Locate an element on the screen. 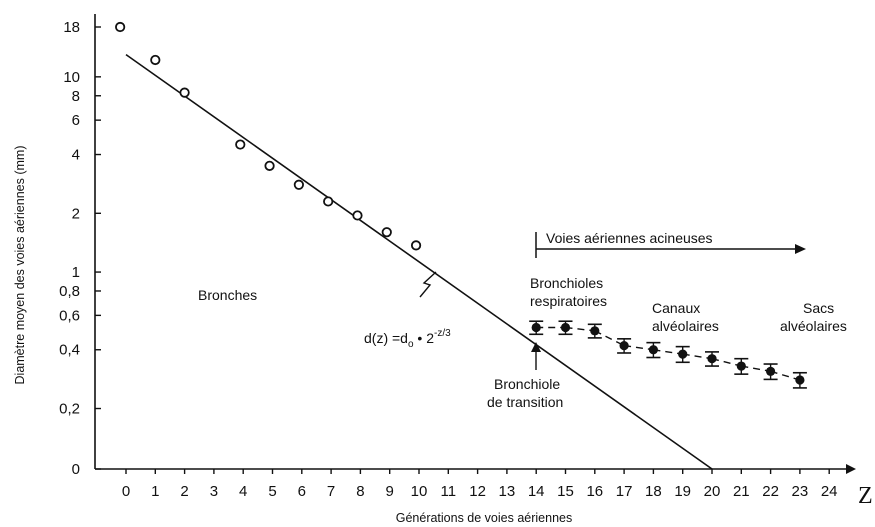  sacs-label-2: alvéolaires is located at coordinates (813, 326).